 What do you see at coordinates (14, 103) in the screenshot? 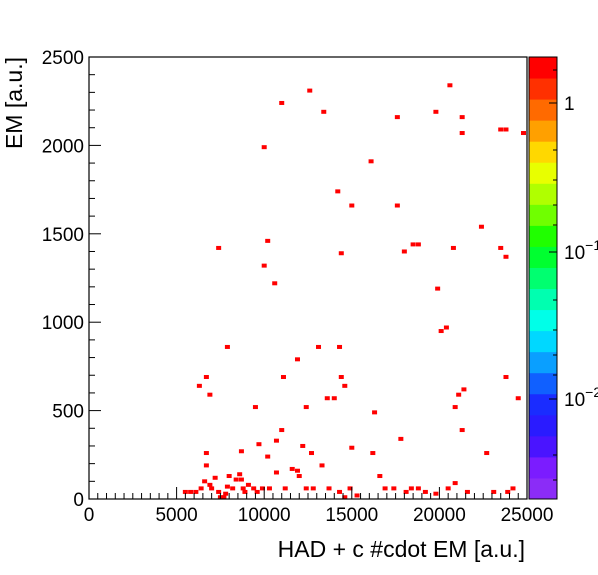
I see `y-axis-label: EM [a.u.]` at bounding box center [14, 103].